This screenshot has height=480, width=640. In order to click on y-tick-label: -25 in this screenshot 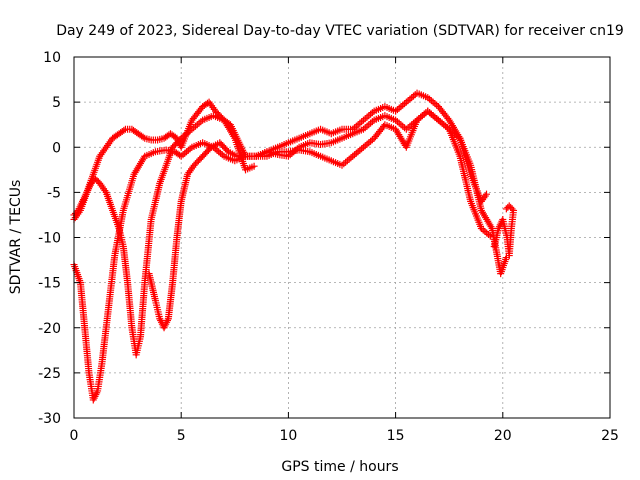, I will do `click(49, 374)`.